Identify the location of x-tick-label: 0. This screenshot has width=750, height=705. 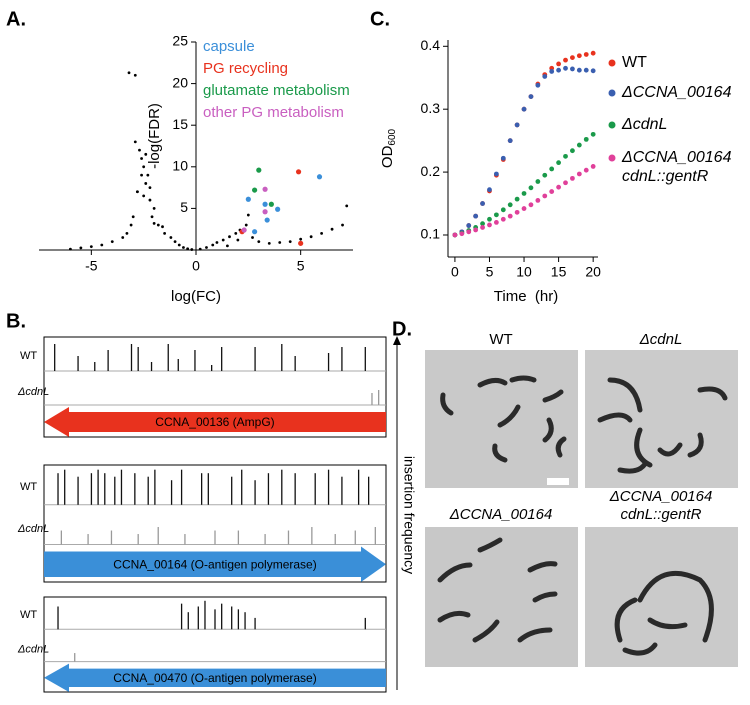
(196, 266).